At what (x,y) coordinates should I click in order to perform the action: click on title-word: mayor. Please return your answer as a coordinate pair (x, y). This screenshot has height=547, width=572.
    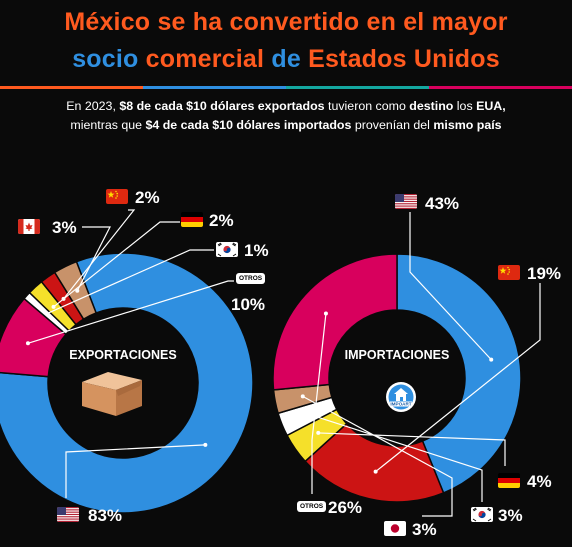
    Looking at the image, I should click on (469, 22).